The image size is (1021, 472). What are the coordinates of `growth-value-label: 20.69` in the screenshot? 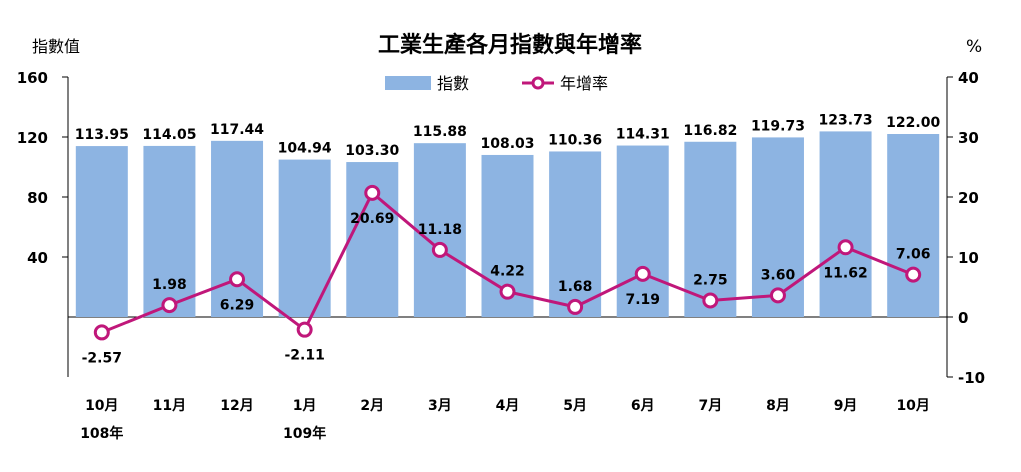 It's located at (372, 219).